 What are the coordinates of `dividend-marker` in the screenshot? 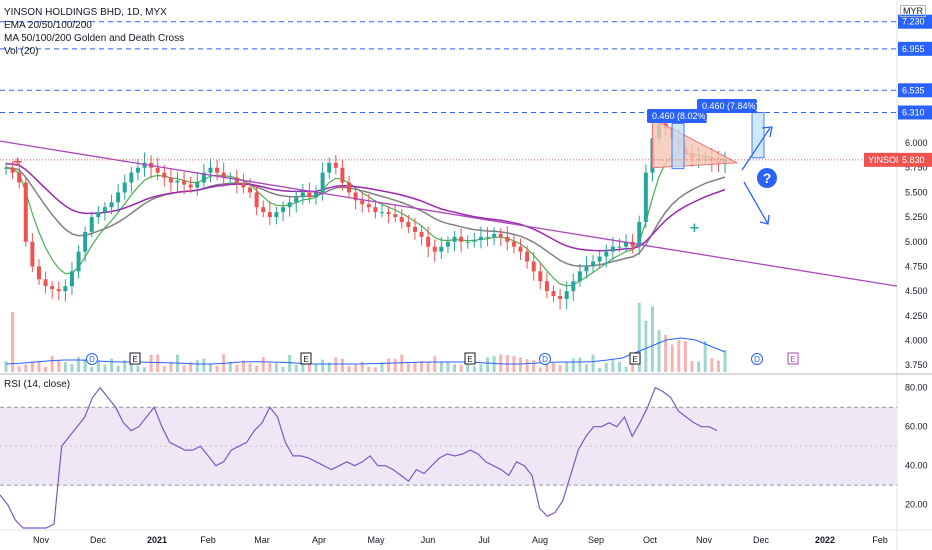 It's located at (92, 359).